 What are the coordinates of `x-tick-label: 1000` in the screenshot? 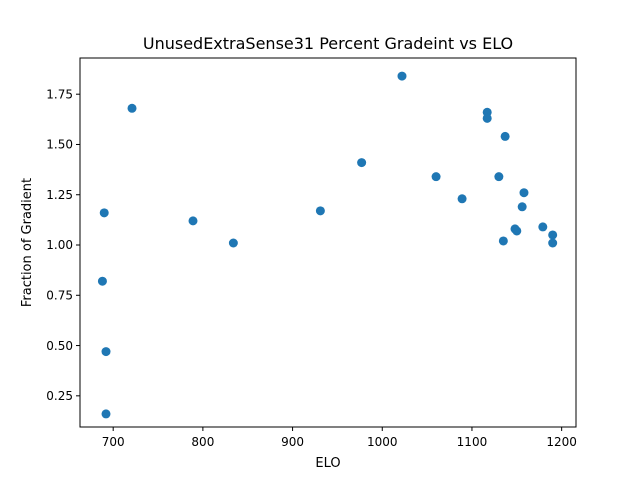 It's located at (382, 442).